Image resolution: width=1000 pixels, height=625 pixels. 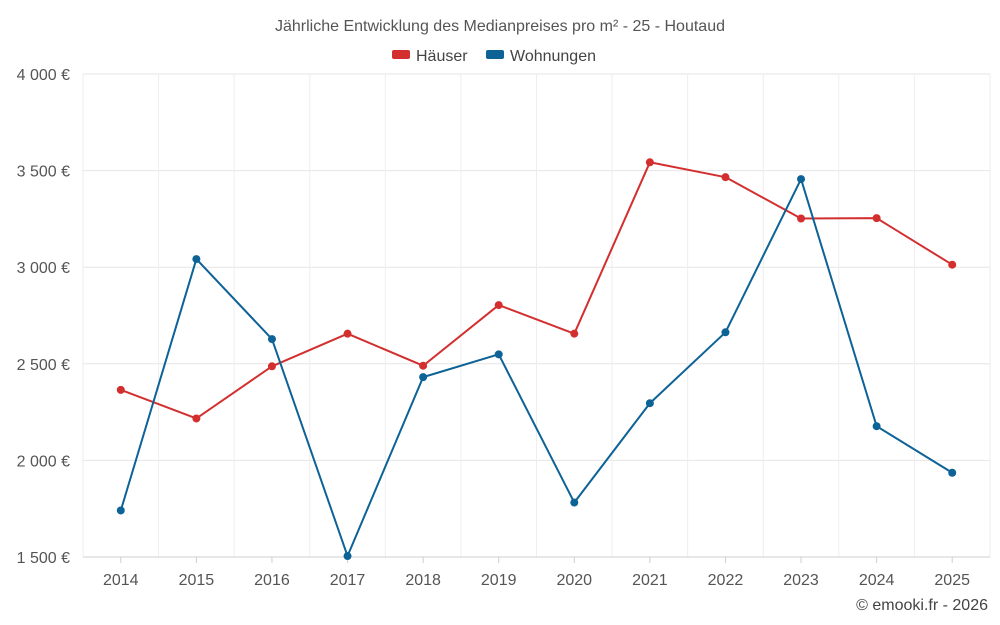 I want to click on legend-label-wohnungen: Wohnungen, so click(x=553, y=56).